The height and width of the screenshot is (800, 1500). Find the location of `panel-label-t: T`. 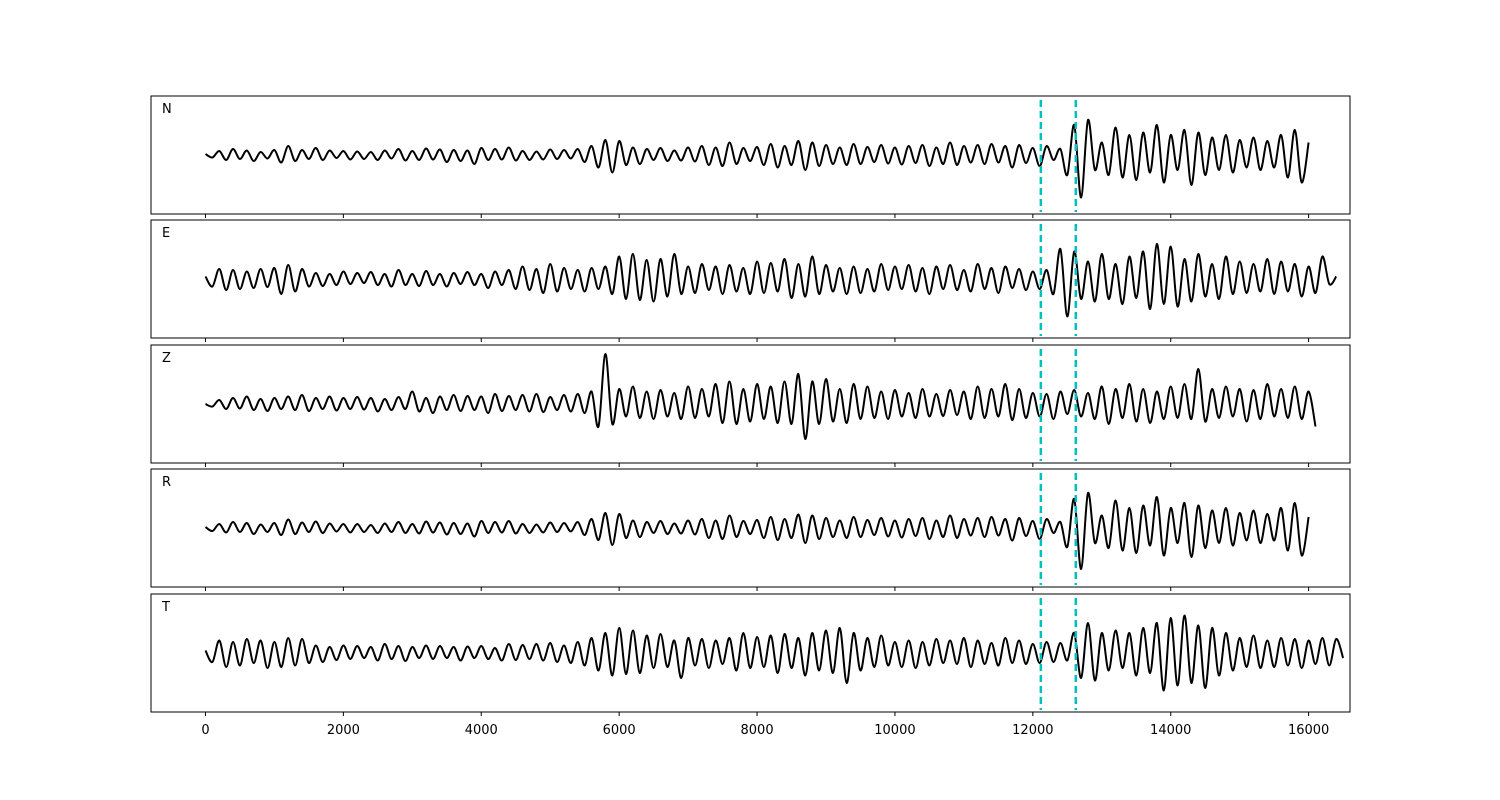

panel-label-t: T is located at coordinates (165, 607).